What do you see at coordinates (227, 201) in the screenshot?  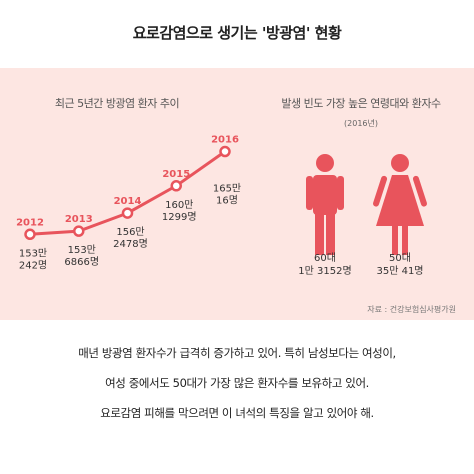 I see `value-label: 16명` at bounding box center [227, 201].